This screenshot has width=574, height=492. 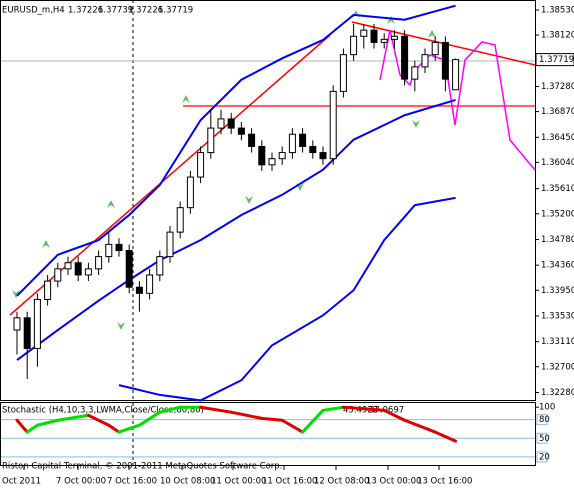 I want to click on y-tick-label: 1.38530, so click(x=557, y=10).